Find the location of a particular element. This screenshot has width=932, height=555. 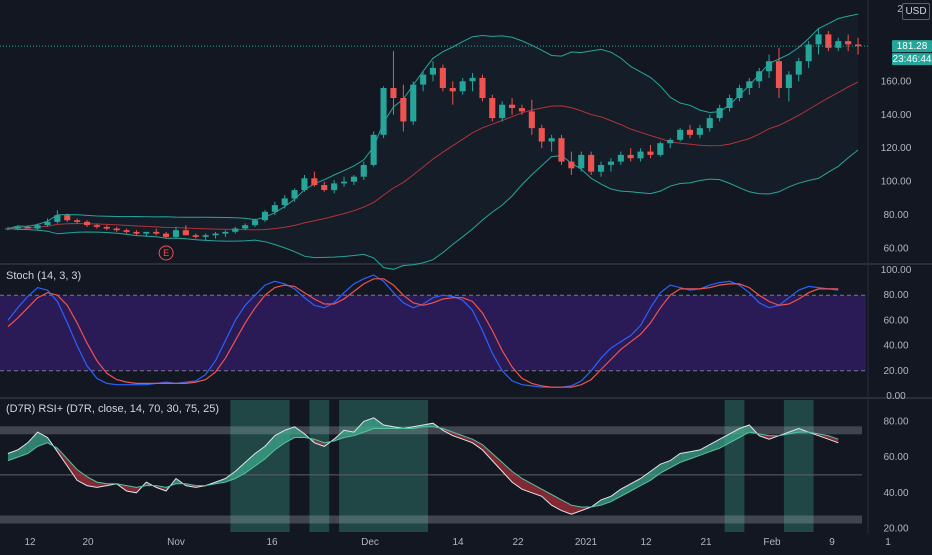

countdown-label: 23:46:44 is located at coordinates (912, 59).